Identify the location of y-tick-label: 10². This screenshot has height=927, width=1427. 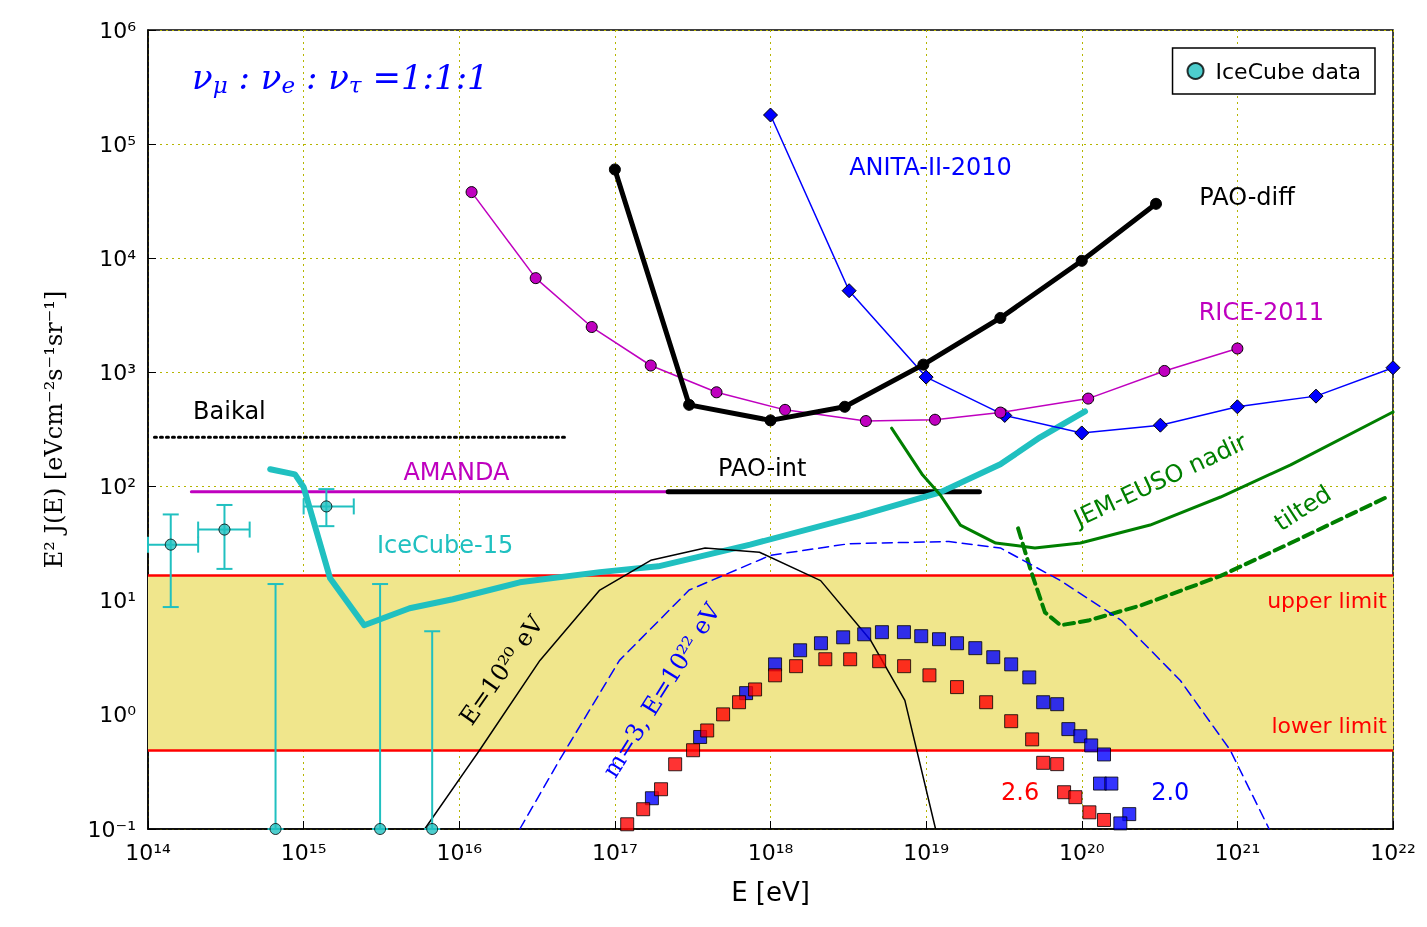
(117, 487).